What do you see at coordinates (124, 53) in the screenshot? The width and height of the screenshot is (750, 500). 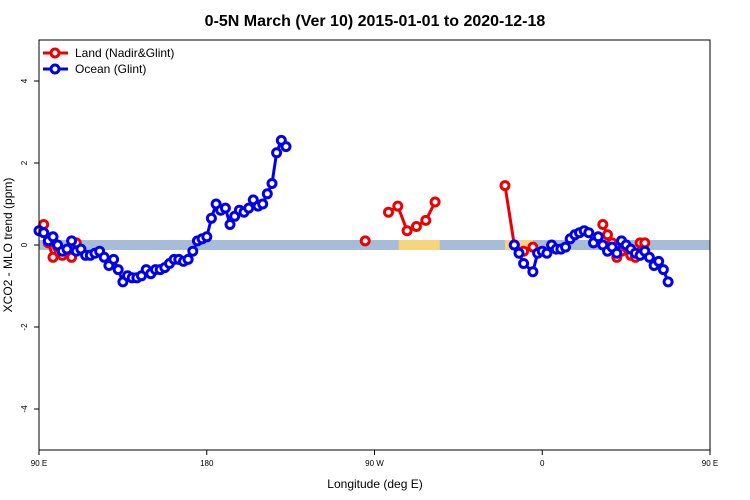 I see `legend-land-label: Land (Nadir&Glint)` at bounding box center [124, 53].